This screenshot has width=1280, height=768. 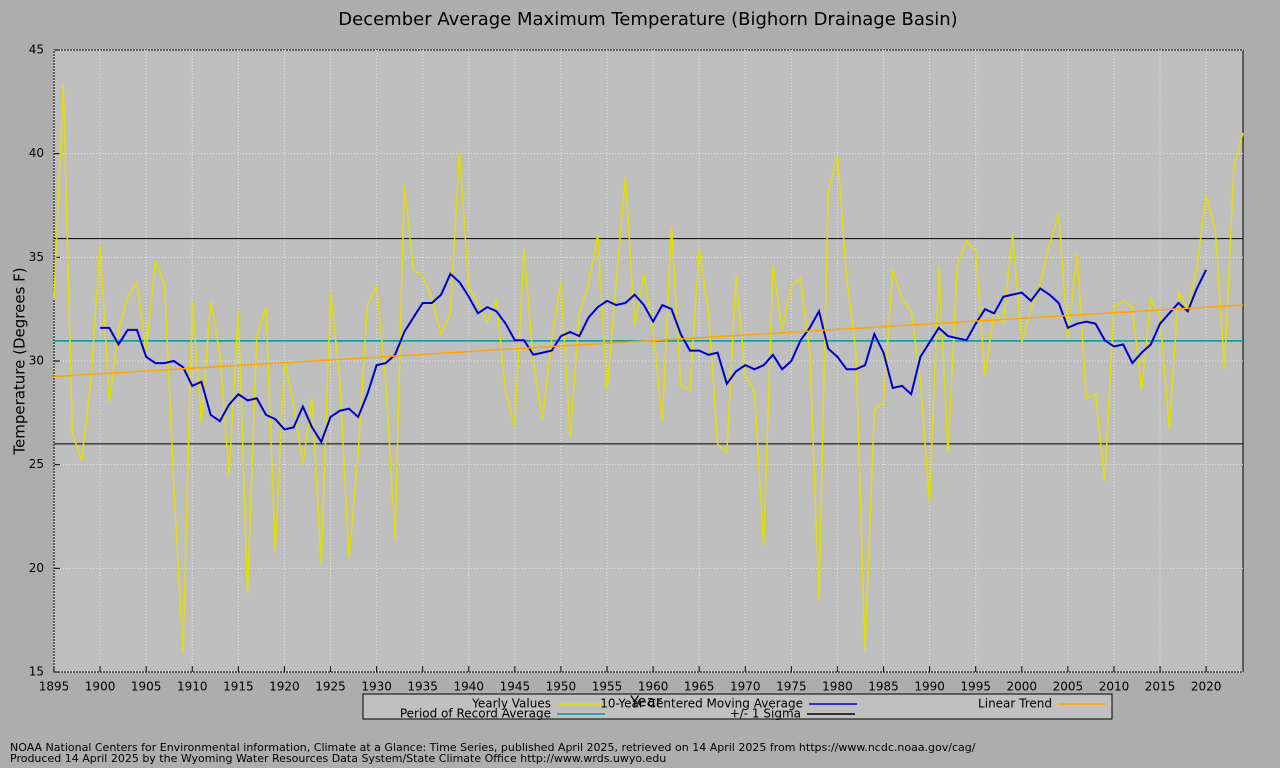 I want to click on y-axis-label: Temperature (Degrees F), so click(x=20, y=361).